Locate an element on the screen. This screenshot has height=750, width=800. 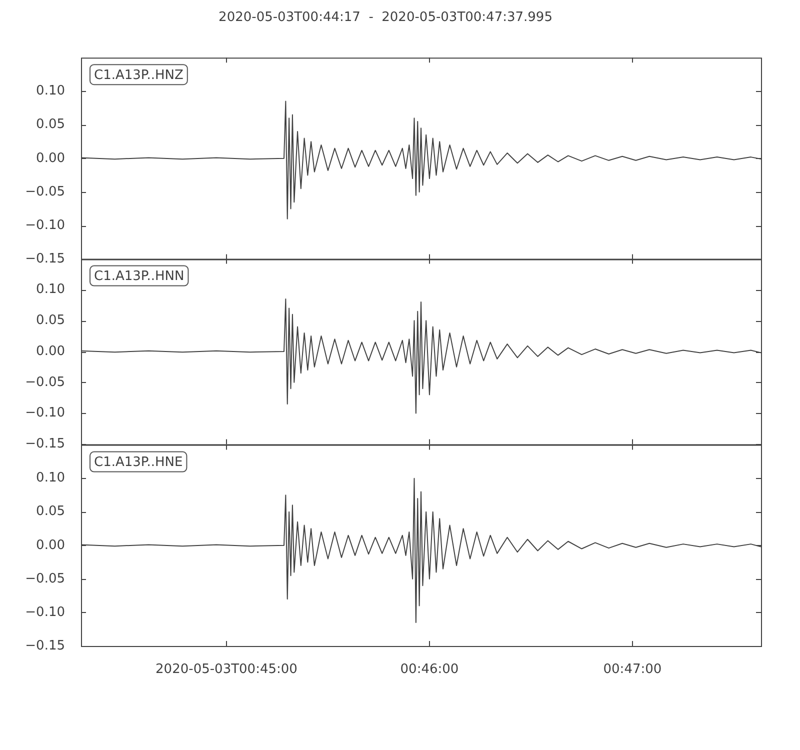
annotation: C1.A13P..HNZ is located at coordinates (139, 75).